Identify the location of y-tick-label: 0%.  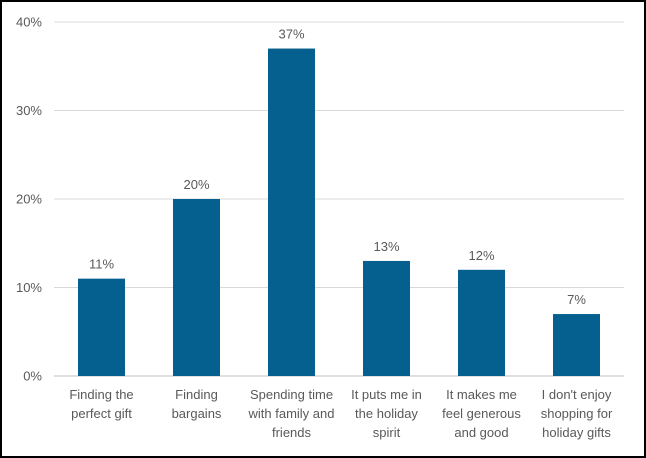
(32, 376).